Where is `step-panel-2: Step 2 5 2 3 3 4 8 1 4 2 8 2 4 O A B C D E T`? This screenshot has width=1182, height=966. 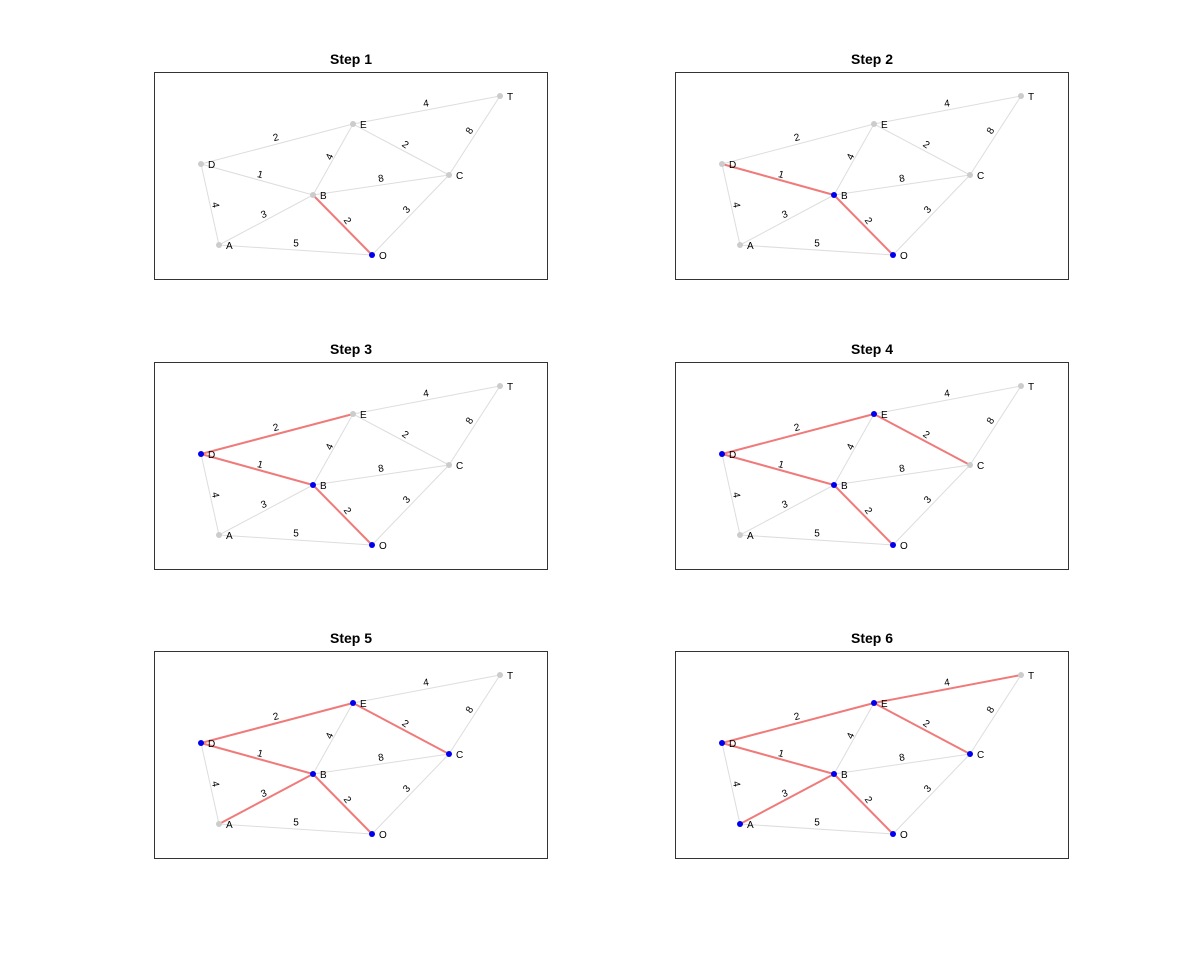 step-panel-2: Step 2 5 2 3 3 4 8 1 4 2 8 2 4 O A B C D E T is located at coordinates (872, 165).